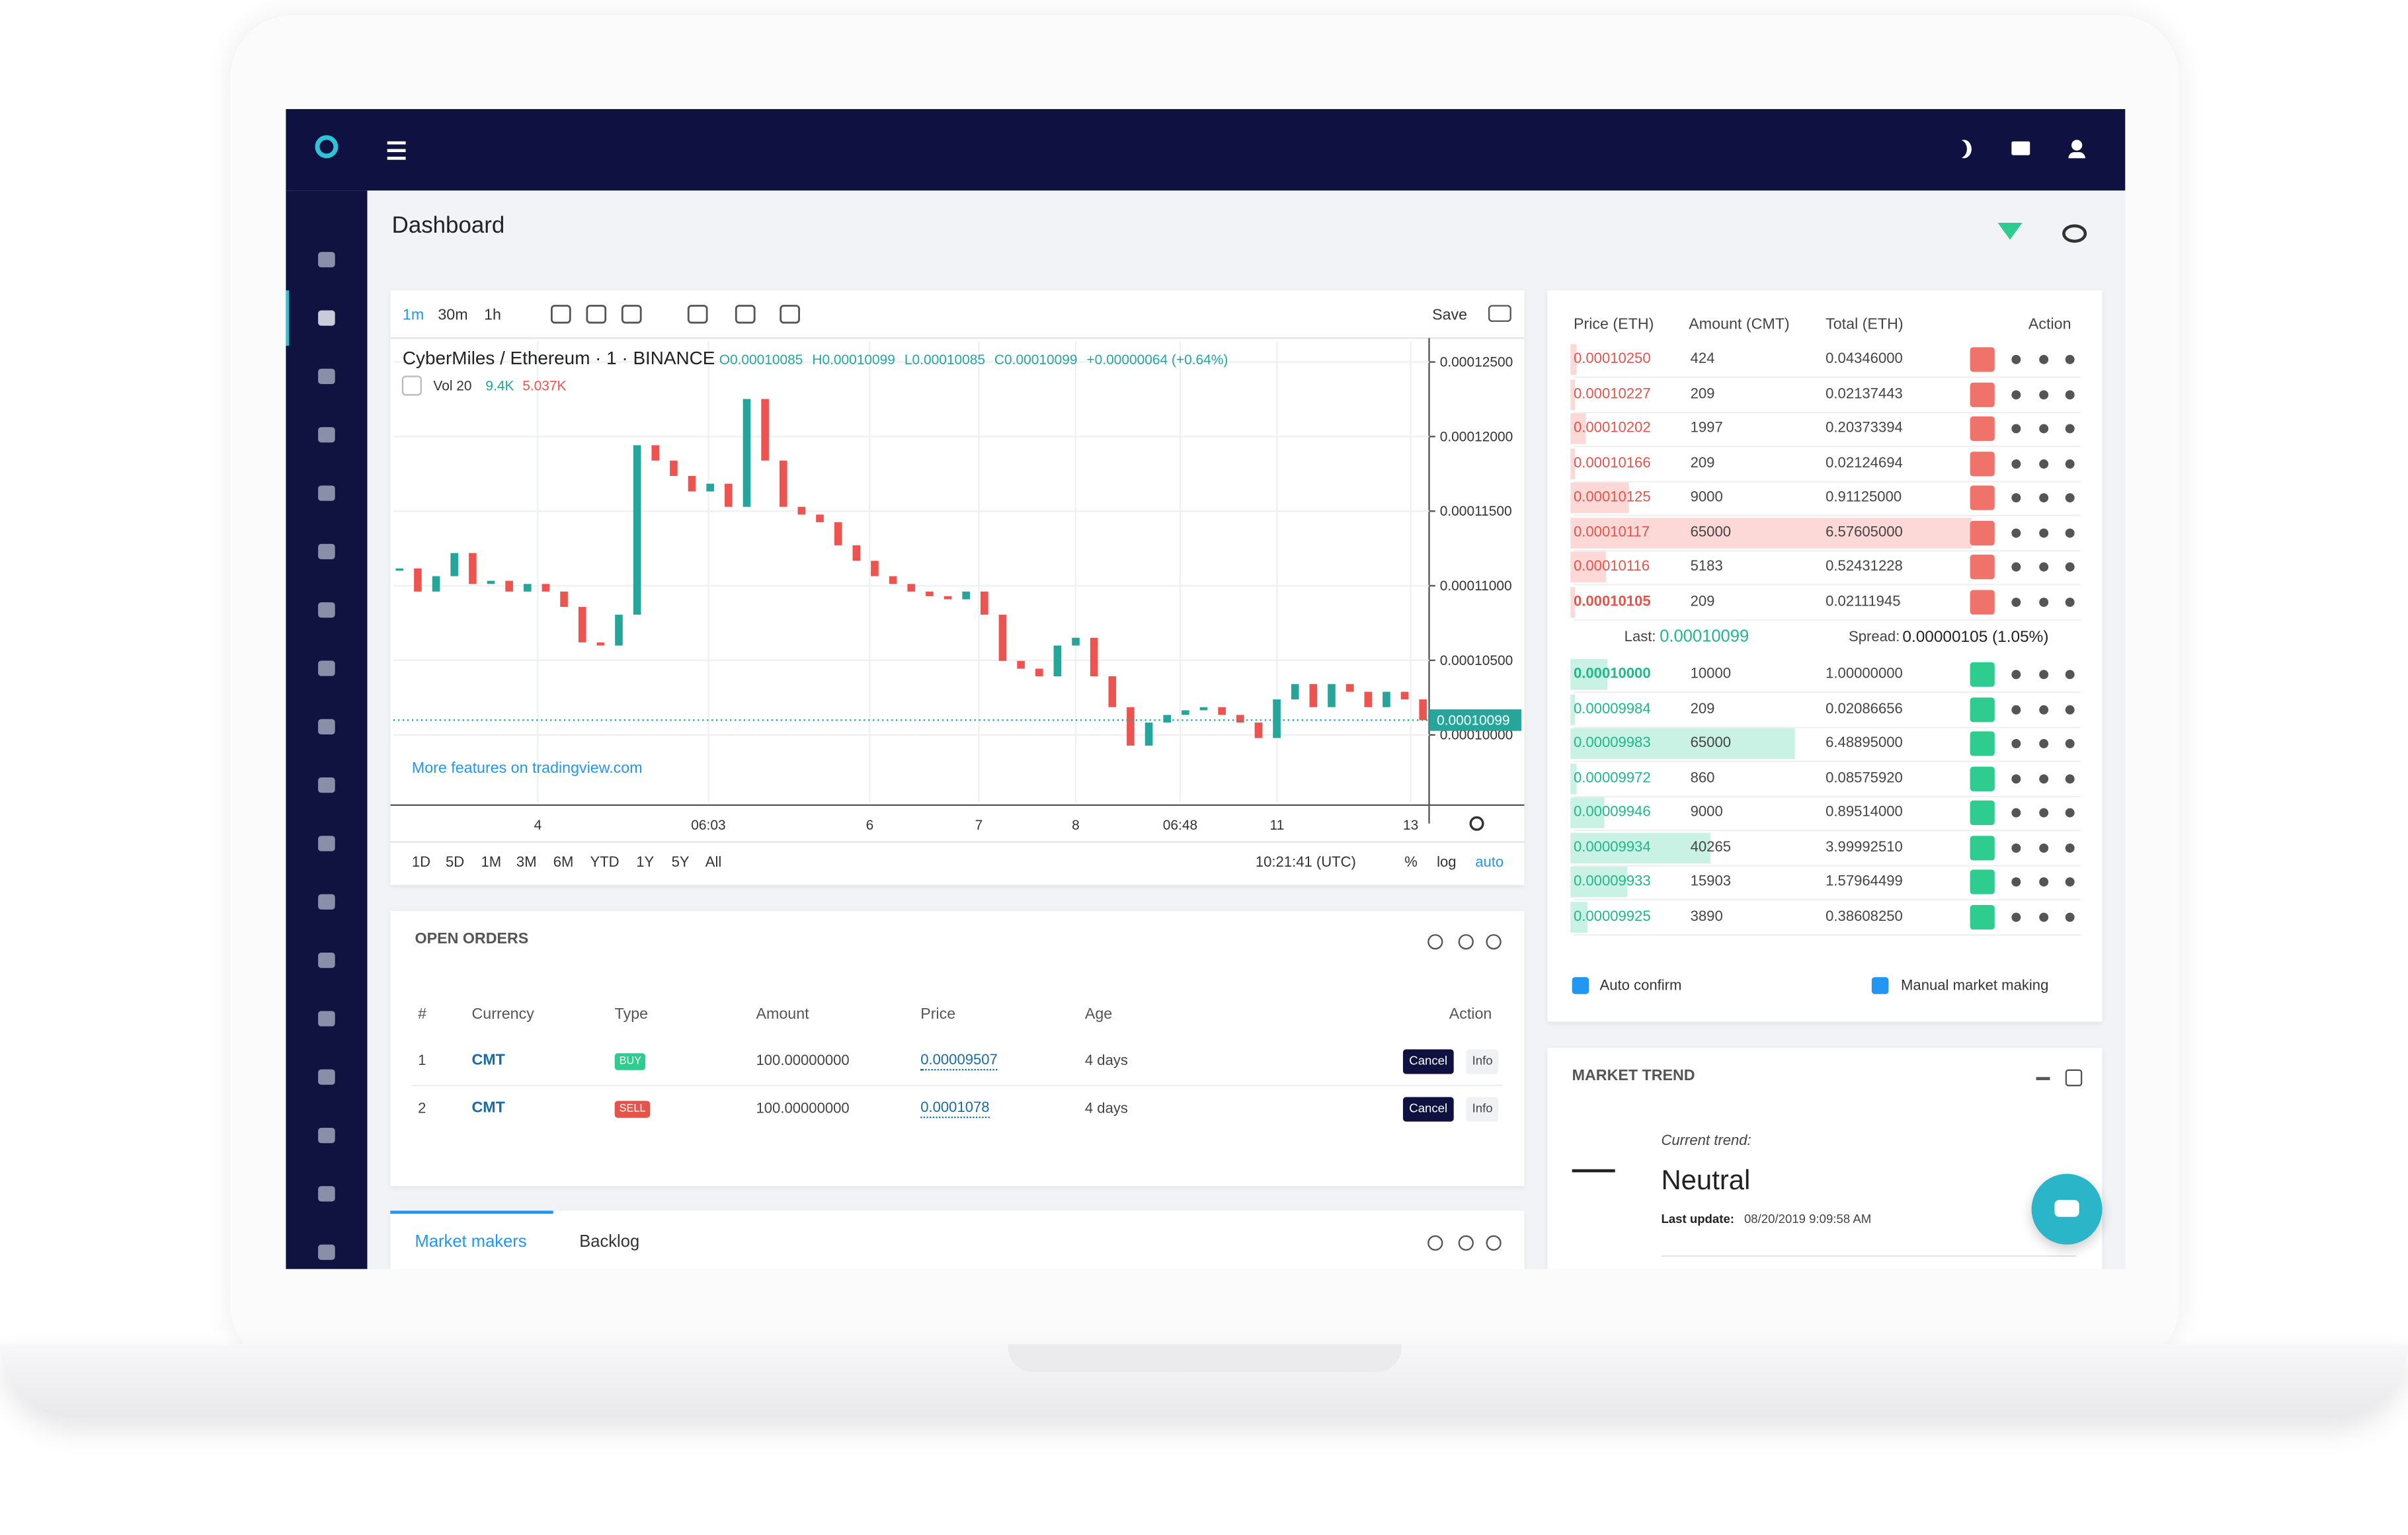 This screenshot has height=1535, width=2408. What do you see at coordinates (2021, 148) in the screenshot?
I see `chat-icon` at bounding box center [2021, 148].